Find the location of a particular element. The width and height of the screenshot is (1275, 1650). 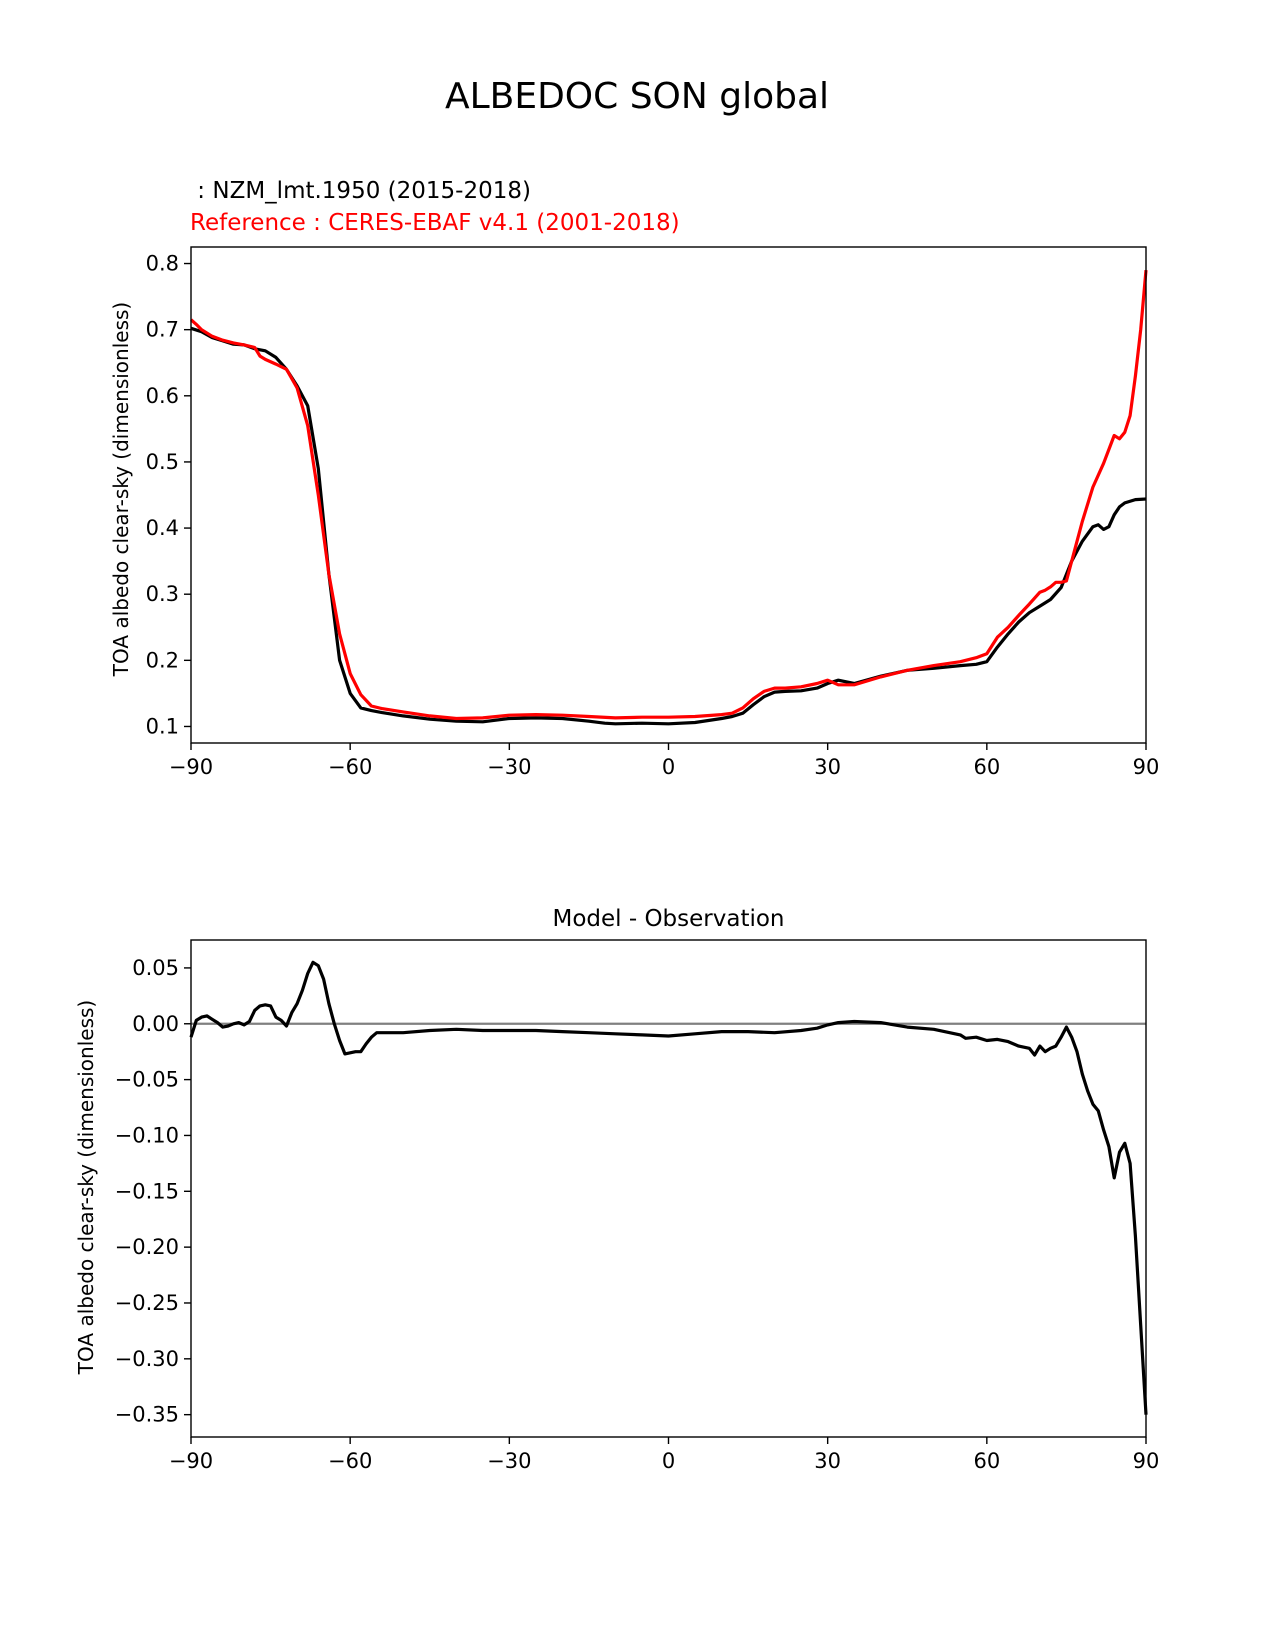

x-tick-label-1-6: 90 is located at coordinates (1146, 1461).